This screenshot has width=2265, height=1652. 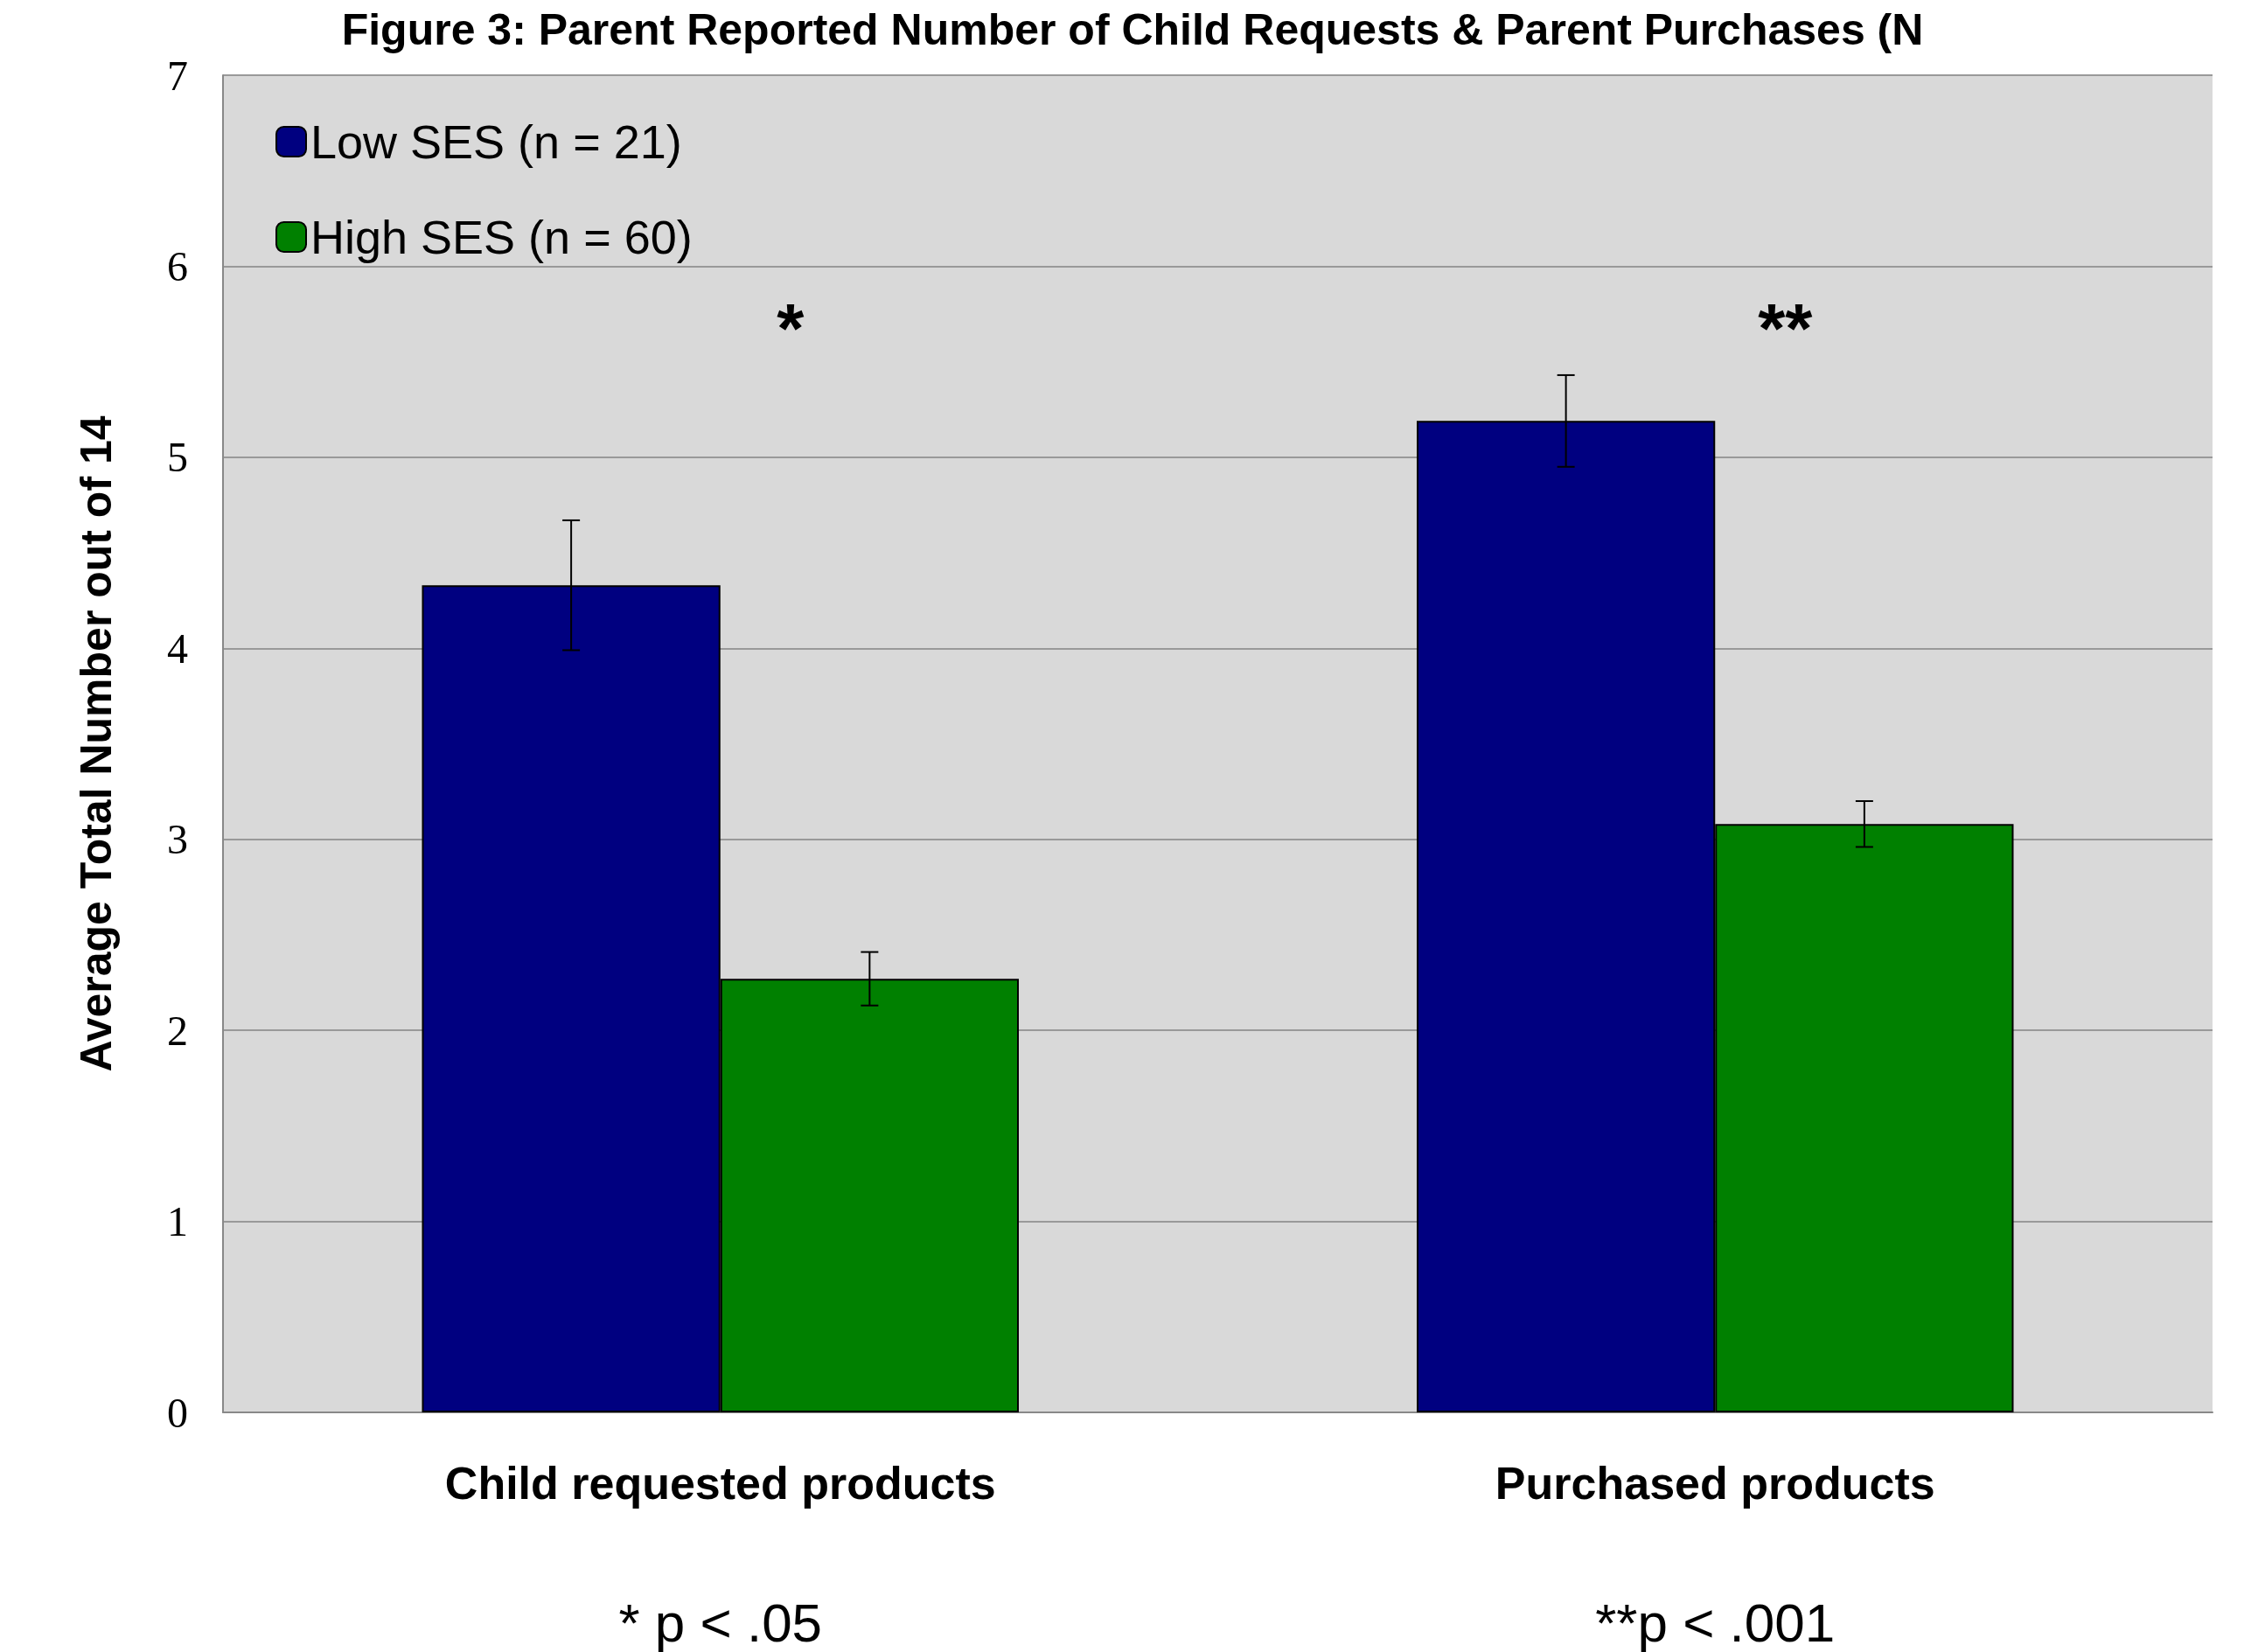 I want to click on y-tick-label: 5, so click(x=178, y=457).